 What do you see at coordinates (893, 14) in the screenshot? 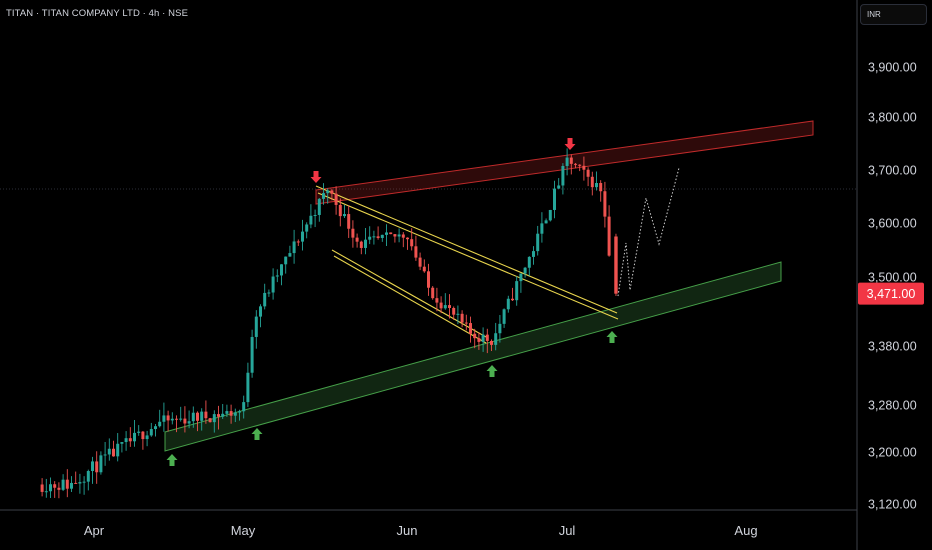
I see `currency-button: INR` at bounding box center [893, 14].